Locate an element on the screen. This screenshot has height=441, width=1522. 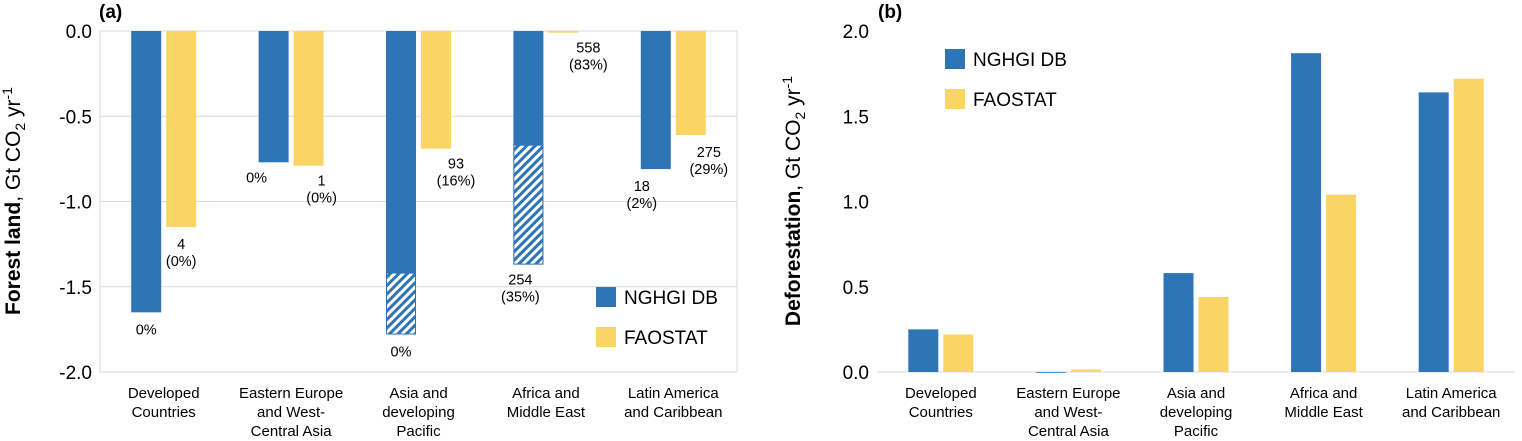
nghgi-bar-3-hatched-segment is located at coordinates (528, 204).